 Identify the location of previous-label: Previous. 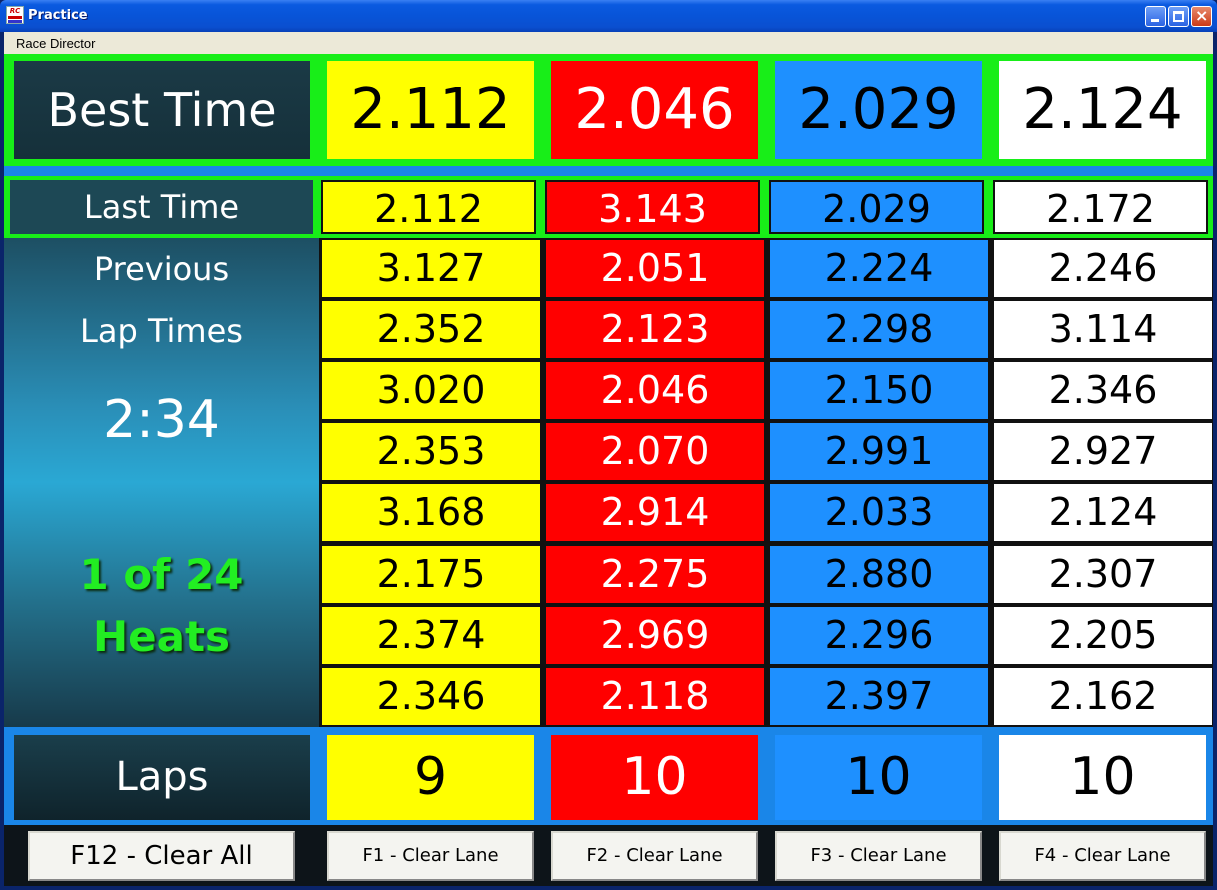
(161, 269).